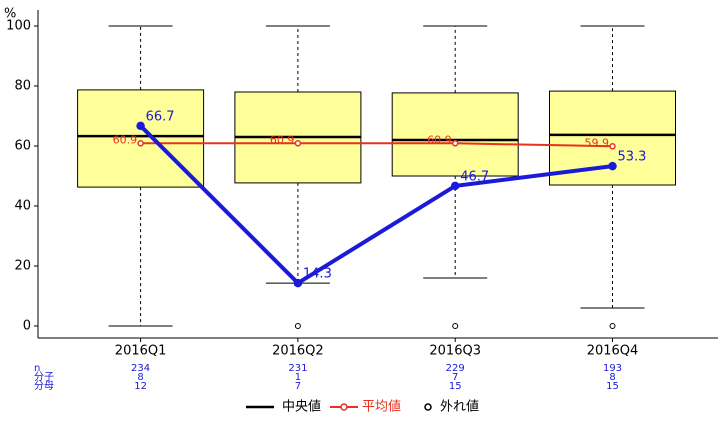 The width and height of the screenshot is (720, 423). I want to click on data-label: 59.9, so click(597, 142).